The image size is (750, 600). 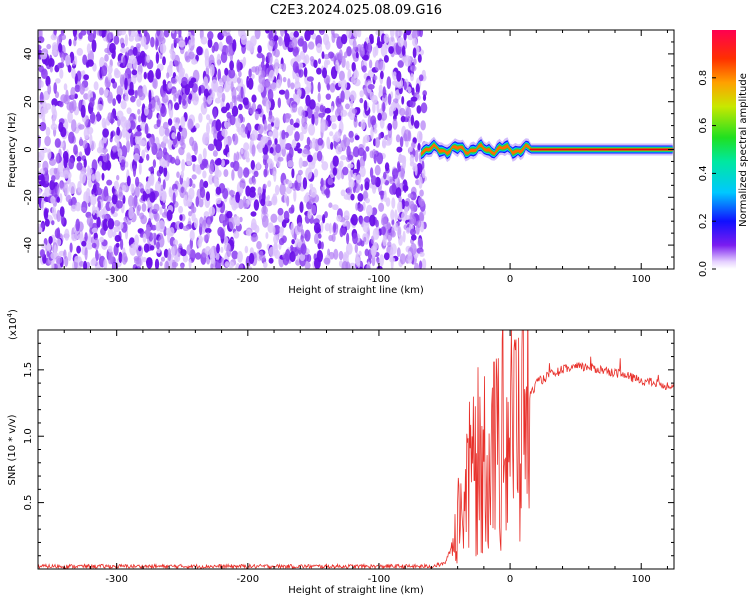 I want to click on chart-title: C2E3.2024.025.08.09.G16, so click(x=356, y=10).